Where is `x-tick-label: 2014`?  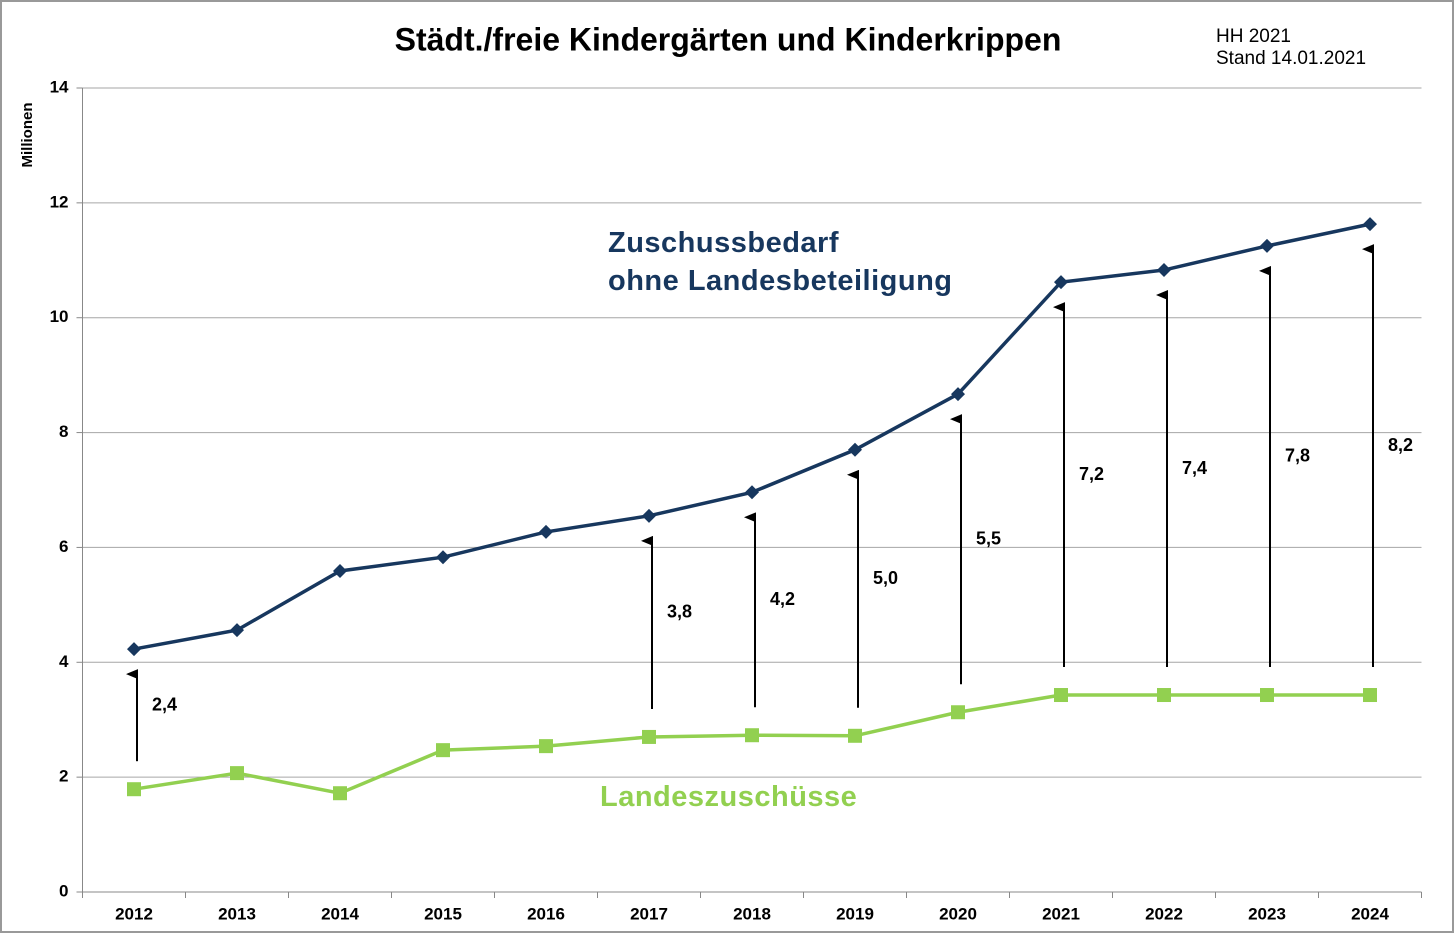
x-tick-label: 2014 is located at coordinates (340, 913).